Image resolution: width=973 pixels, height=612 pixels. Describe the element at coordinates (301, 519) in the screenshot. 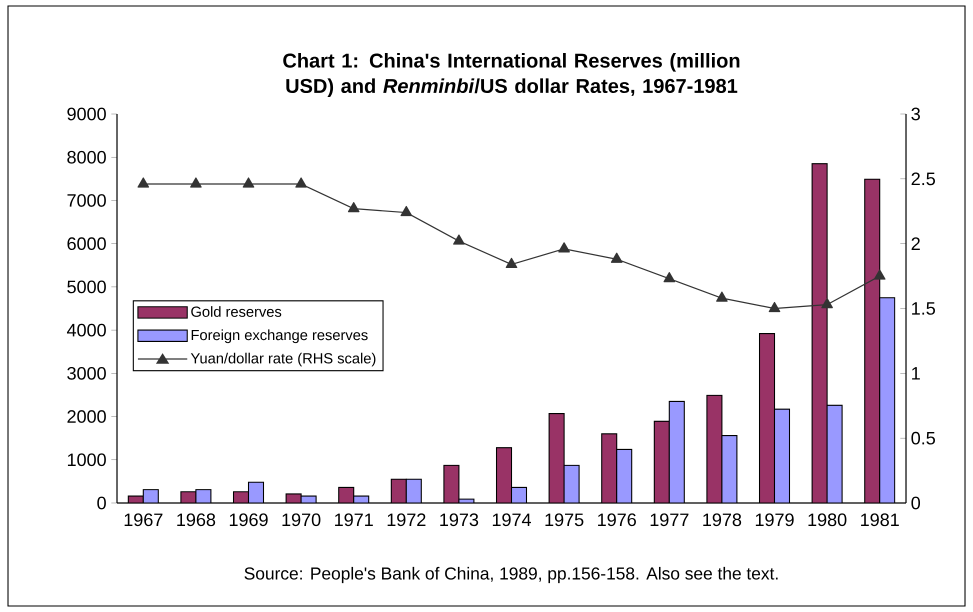

I see `x-tick-label: 1970` at that location.